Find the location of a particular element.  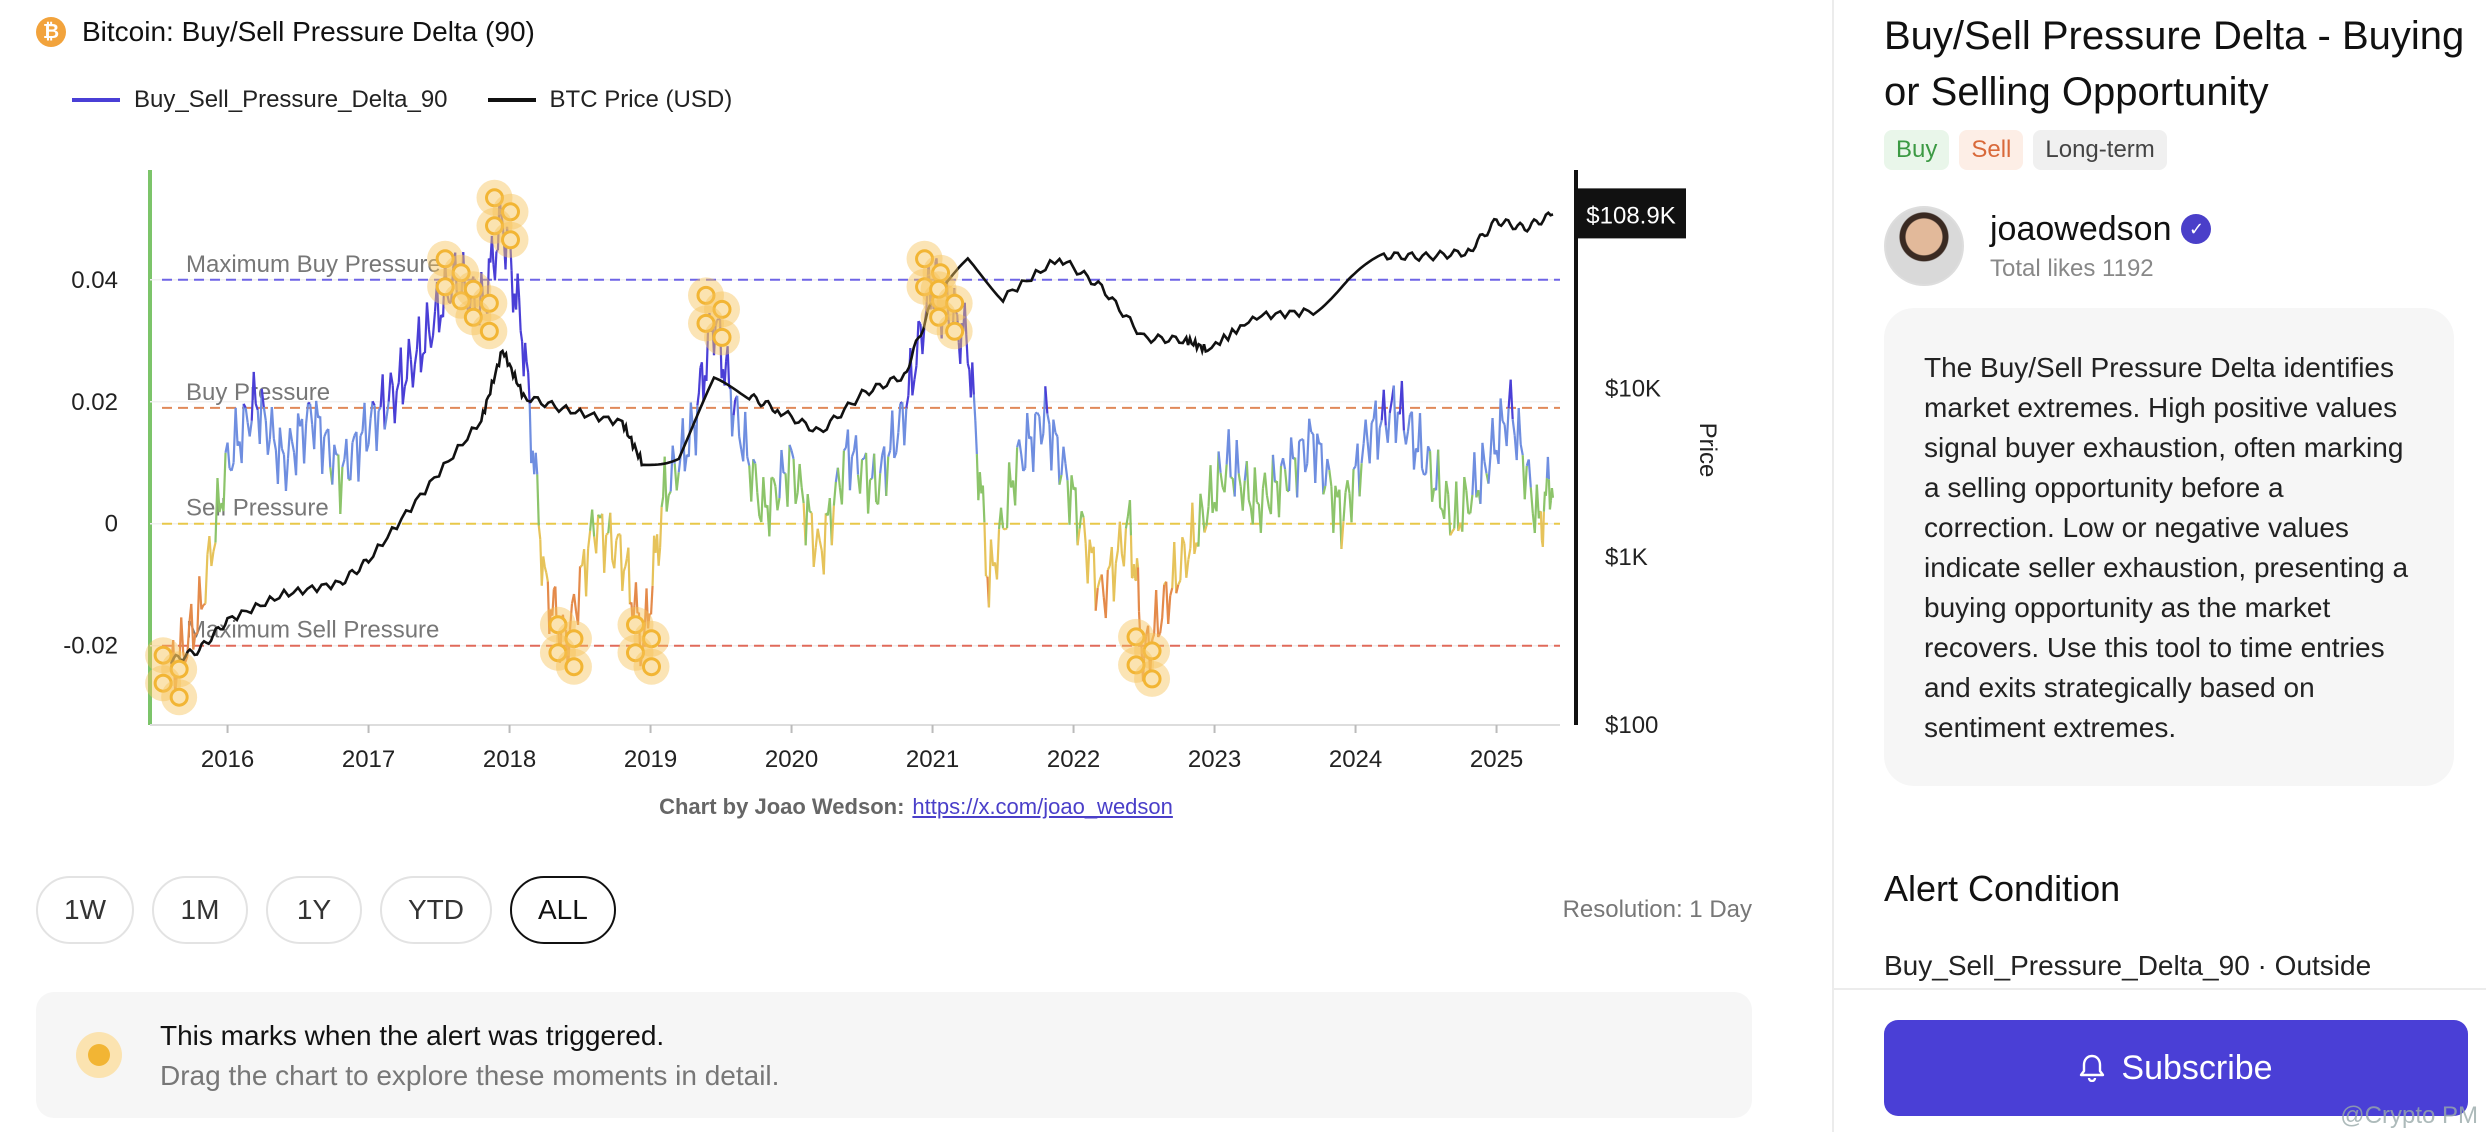

range-button-all: ALL is located at coordinates (563, 910).